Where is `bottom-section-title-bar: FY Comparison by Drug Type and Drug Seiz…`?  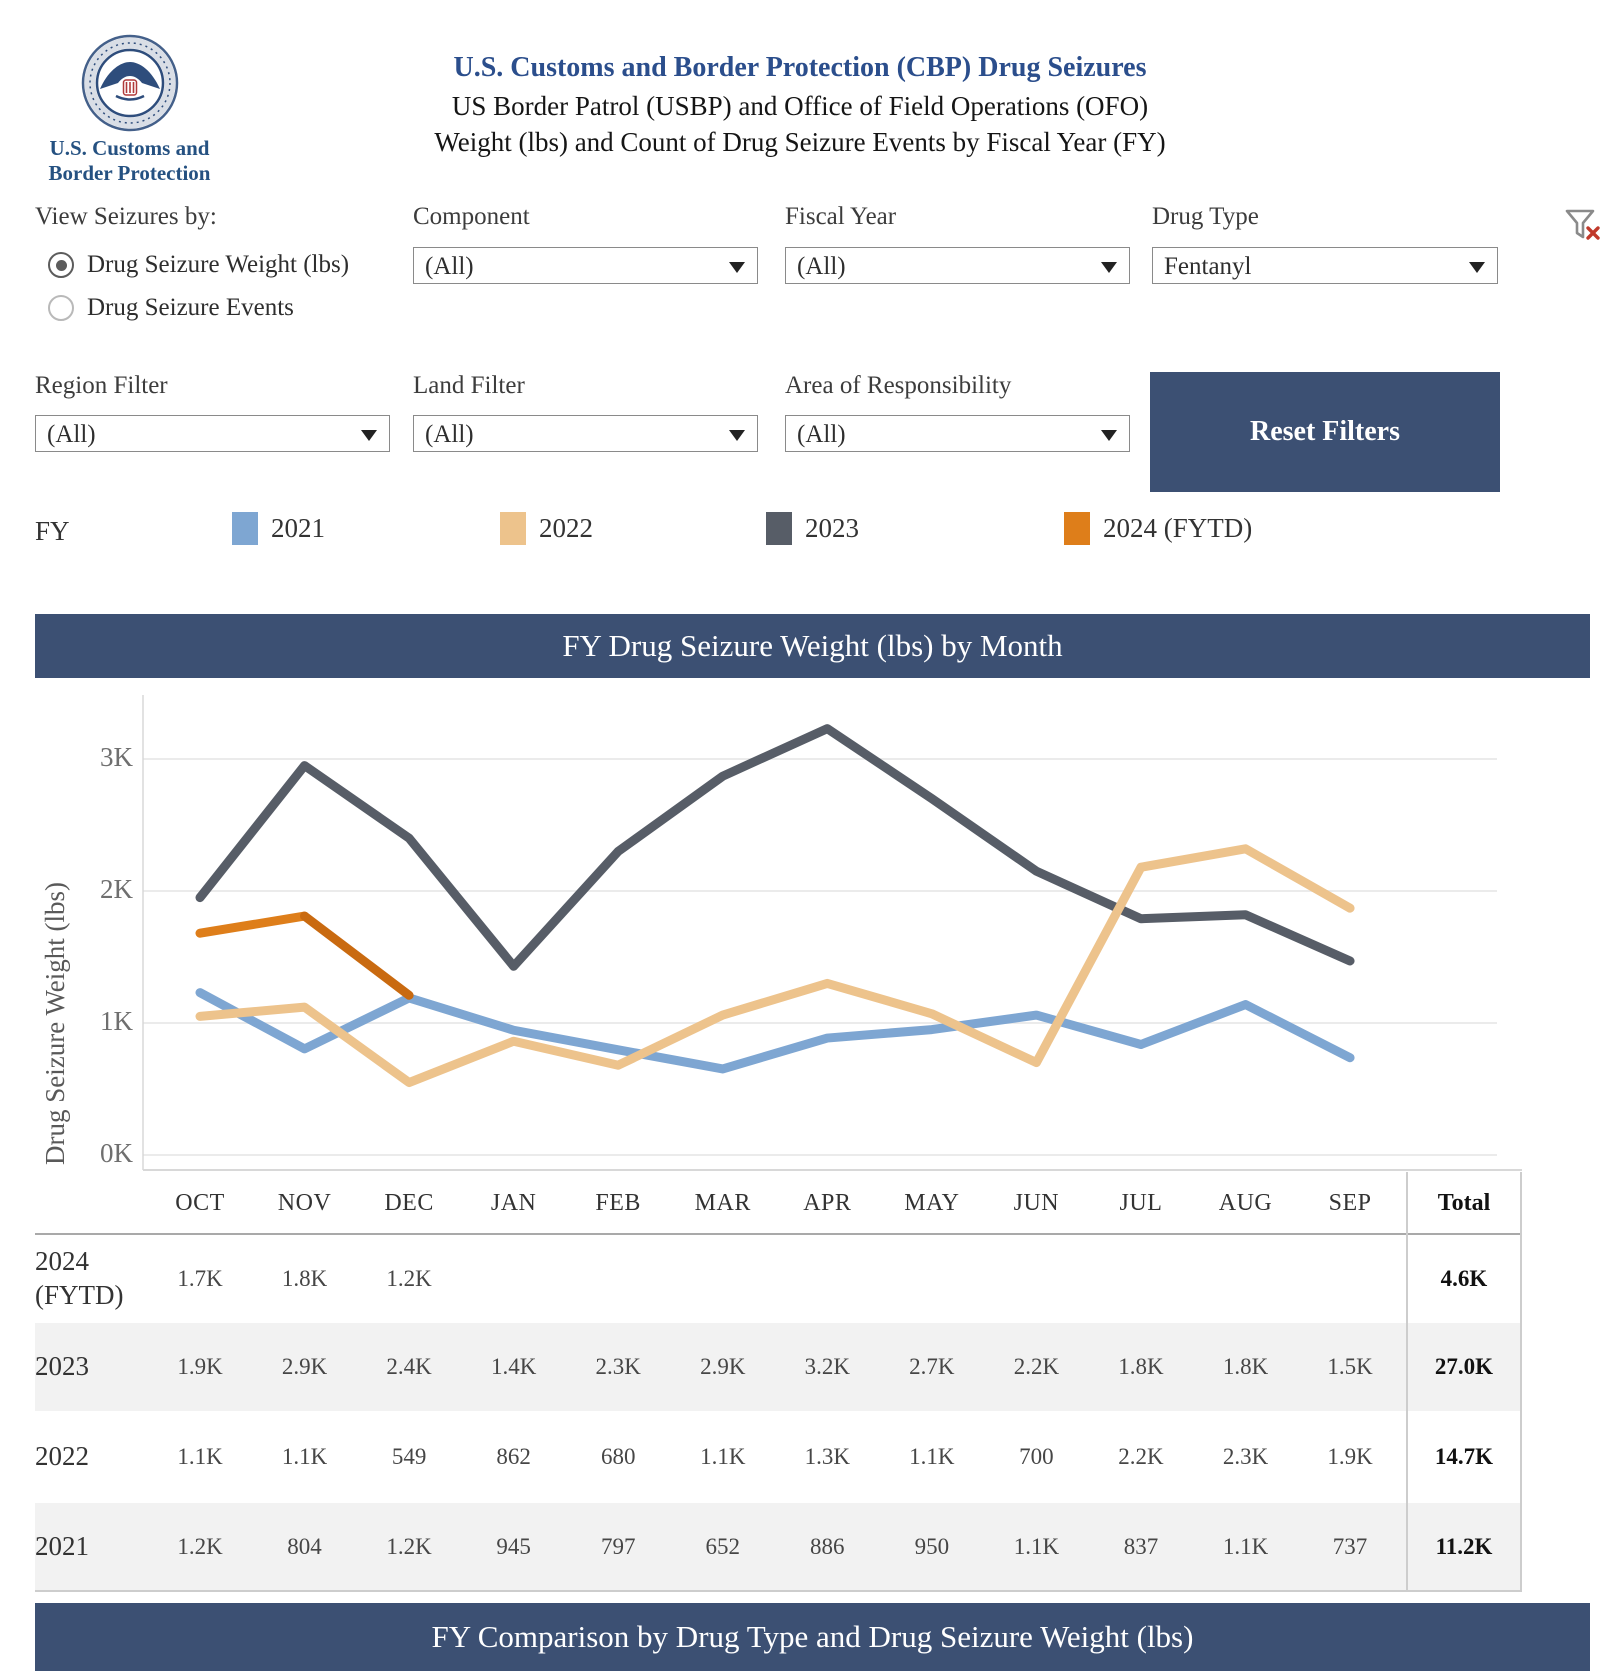
bottom-section-title-bar: FY Comparison by Drug Type and Drug Seiz… is located at coordinates (812, 1637).